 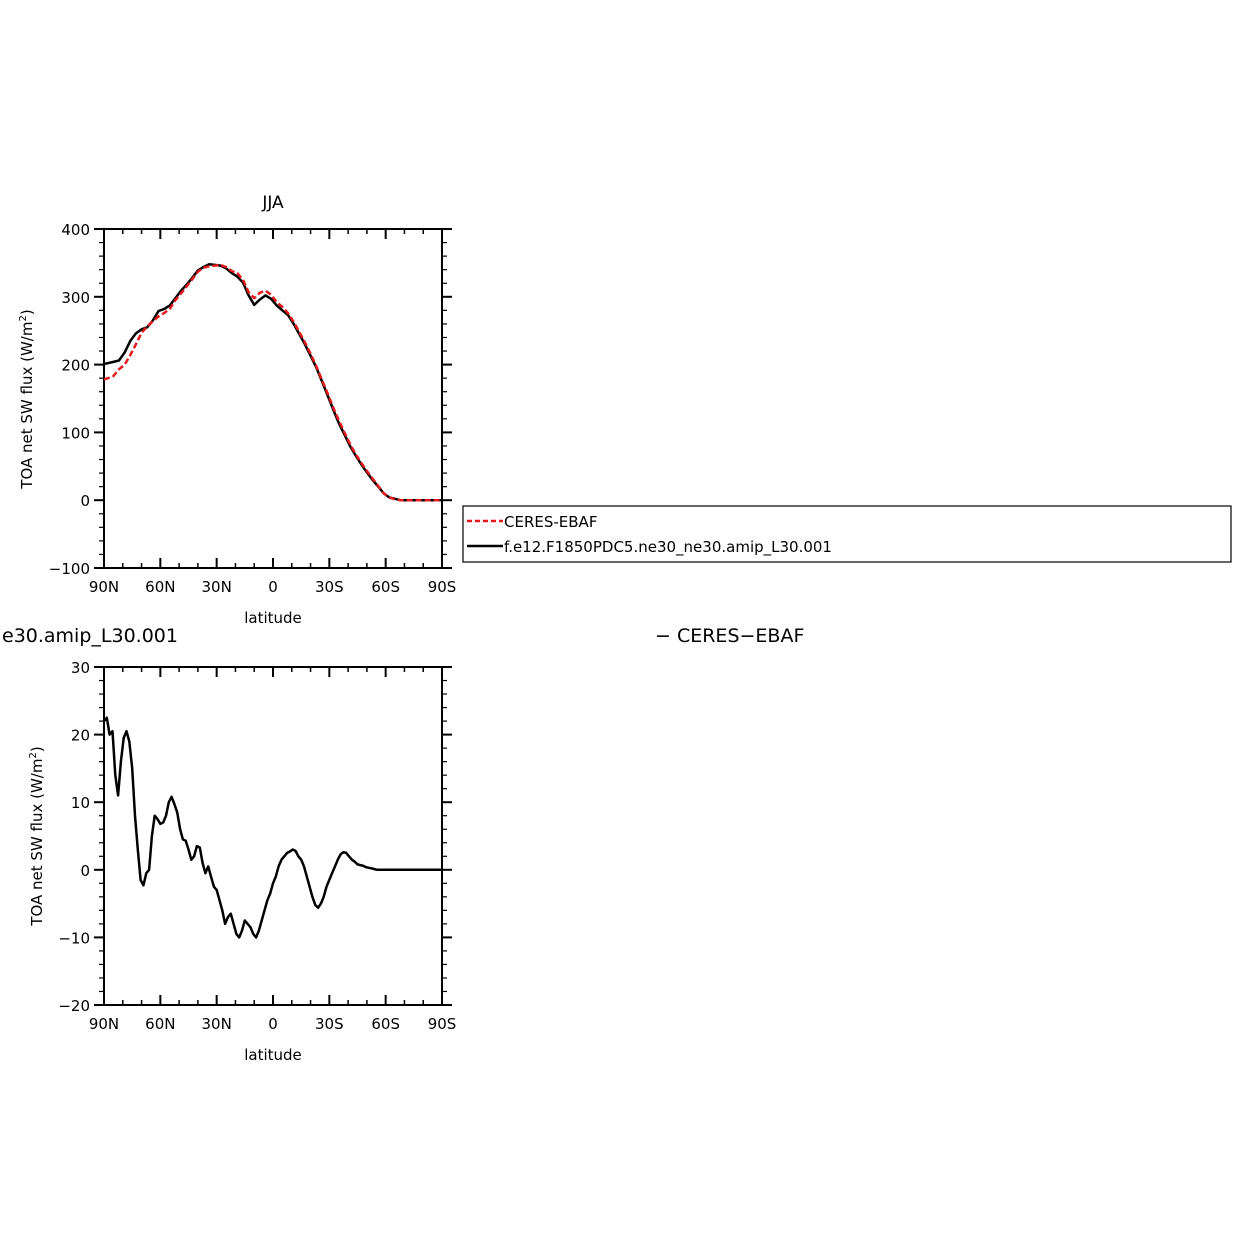 I want to click on axis-ticks: 90N 60N 30N 0 30S 60S 90S −20 −10 0 10 20 30, so click(x=257, y=846).